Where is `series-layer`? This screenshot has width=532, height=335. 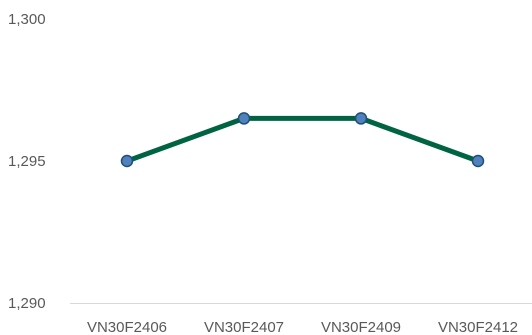 series-layer is located at coordinates (302, 140).